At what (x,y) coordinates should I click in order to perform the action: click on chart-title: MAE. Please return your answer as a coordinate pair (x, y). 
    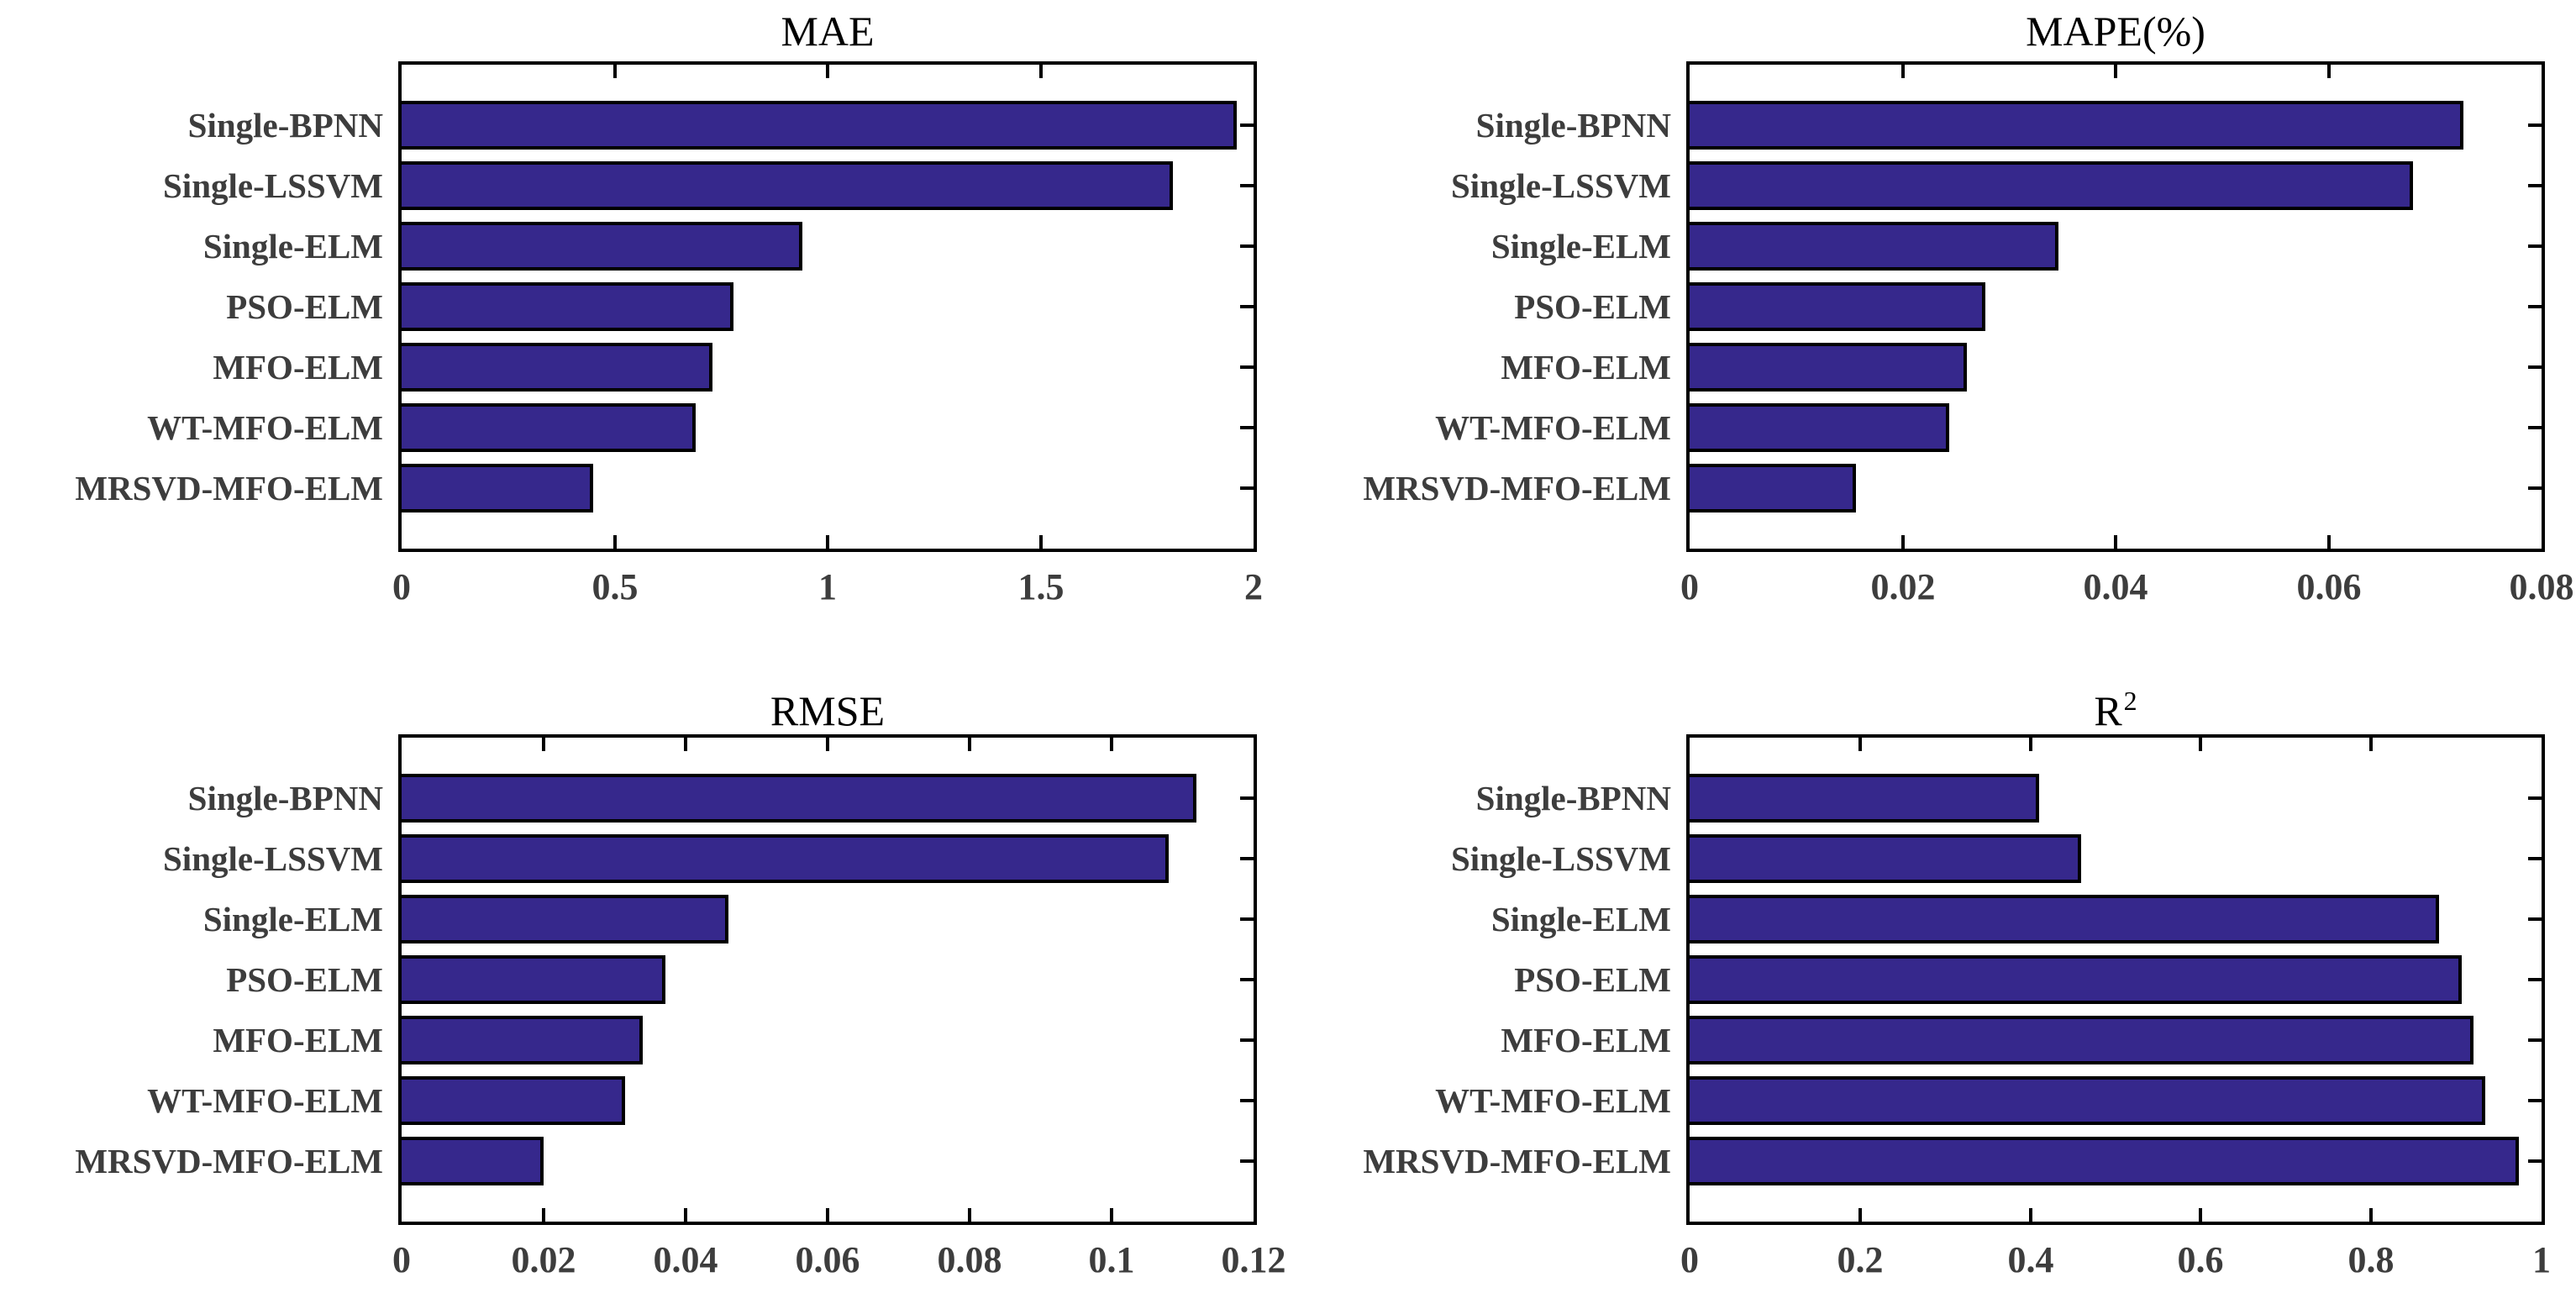
    Looking at the image, I should click on (827, 31).